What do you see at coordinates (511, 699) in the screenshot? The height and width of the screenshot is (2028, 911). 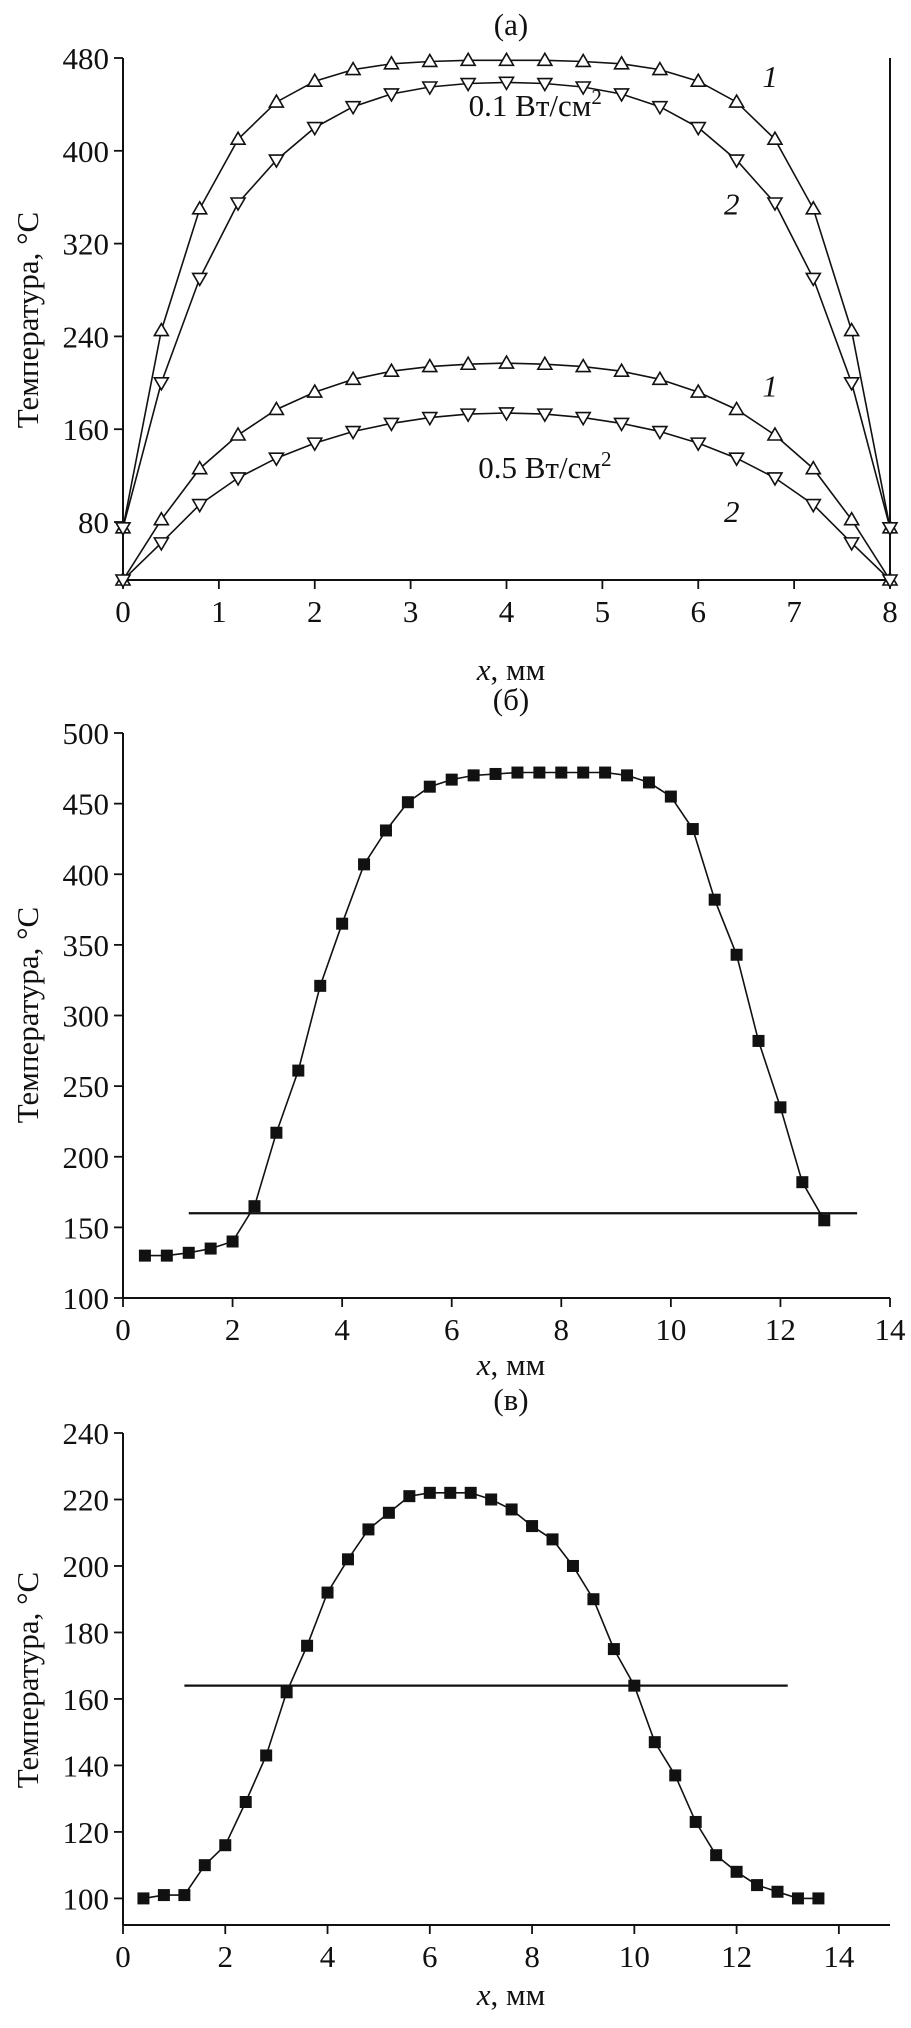 I see `panel-label: (б)` at bounding box center [511, 699].